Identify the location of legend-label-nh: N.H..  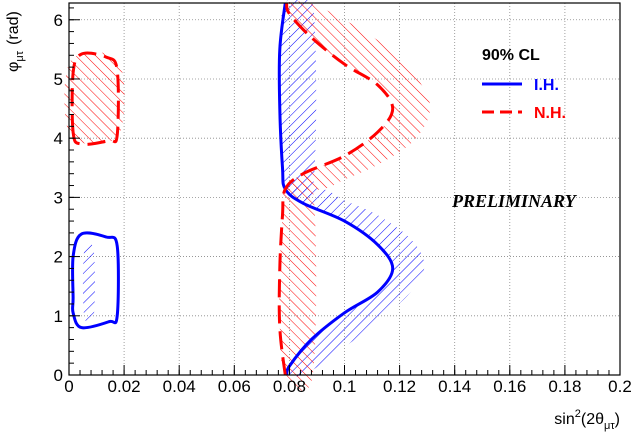
(550, 113).